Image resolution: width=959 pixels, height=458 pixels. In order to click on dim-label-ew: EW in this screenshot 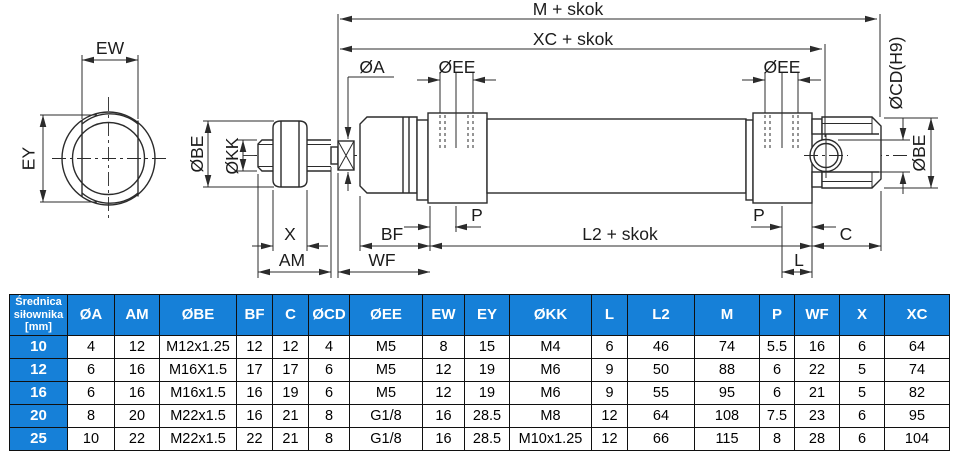, I will do `click(110, 48)`.